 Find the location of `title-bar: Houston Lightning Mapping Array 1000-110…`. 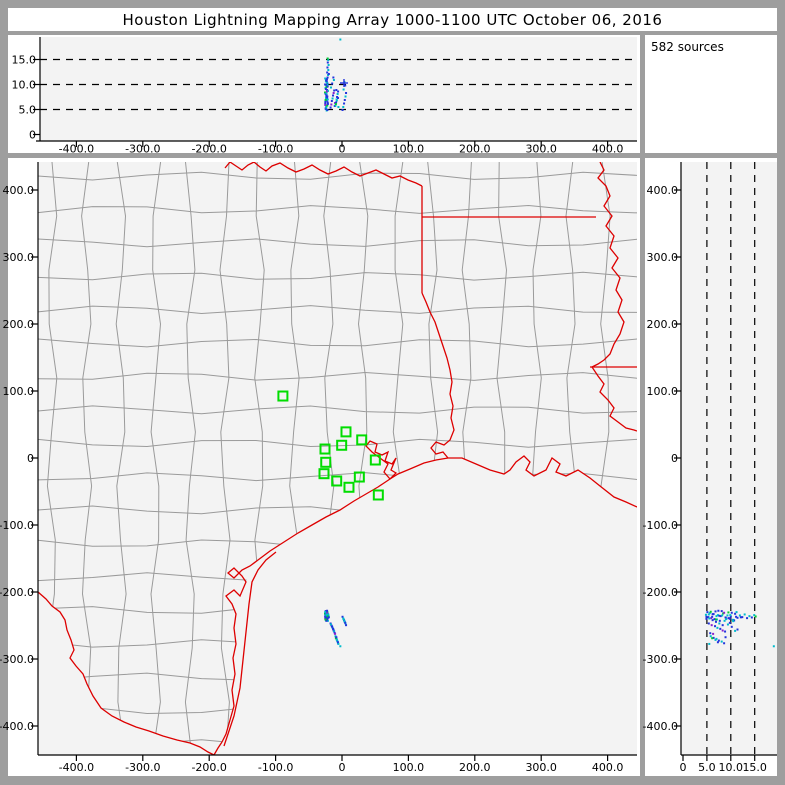

title-bar: Houston Lightning Mapping Array 1000-110… is located at coordinates (392, 19).